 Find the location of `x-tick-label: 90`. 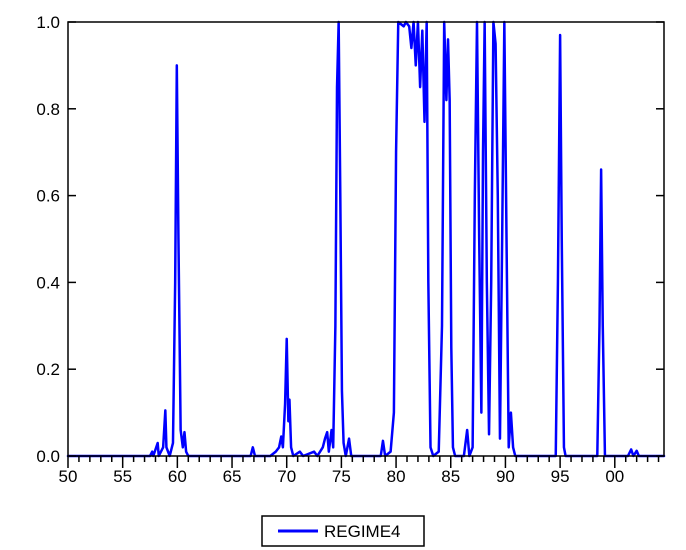

x-tick-label: 90 is located at coordinates (505, 476).